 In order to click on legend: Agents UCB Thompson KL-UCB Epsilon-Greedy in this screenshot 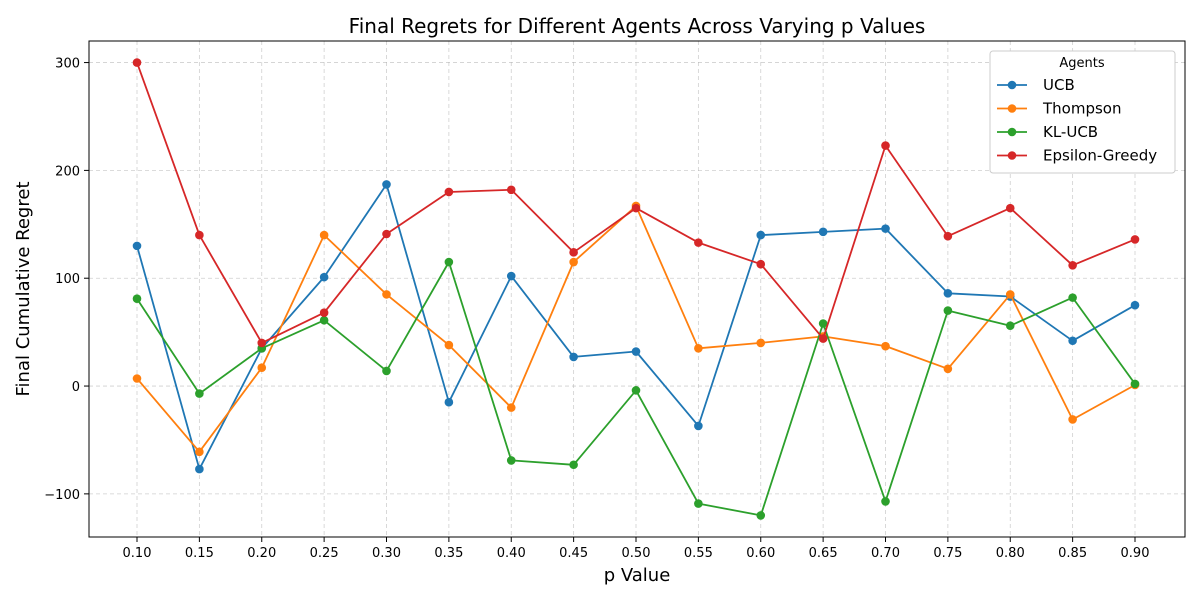, I will do `click(1082, 112)`.